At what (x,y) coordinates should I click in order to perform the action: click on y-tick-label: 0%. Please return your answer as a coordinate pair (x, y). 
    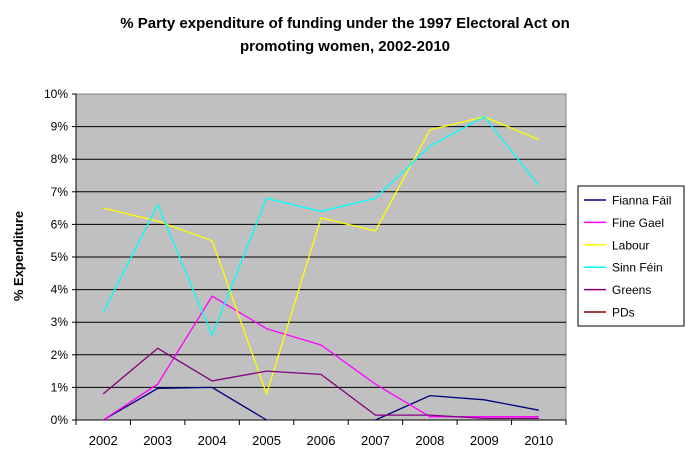
    Looking at the image, I should click on (60, 420).